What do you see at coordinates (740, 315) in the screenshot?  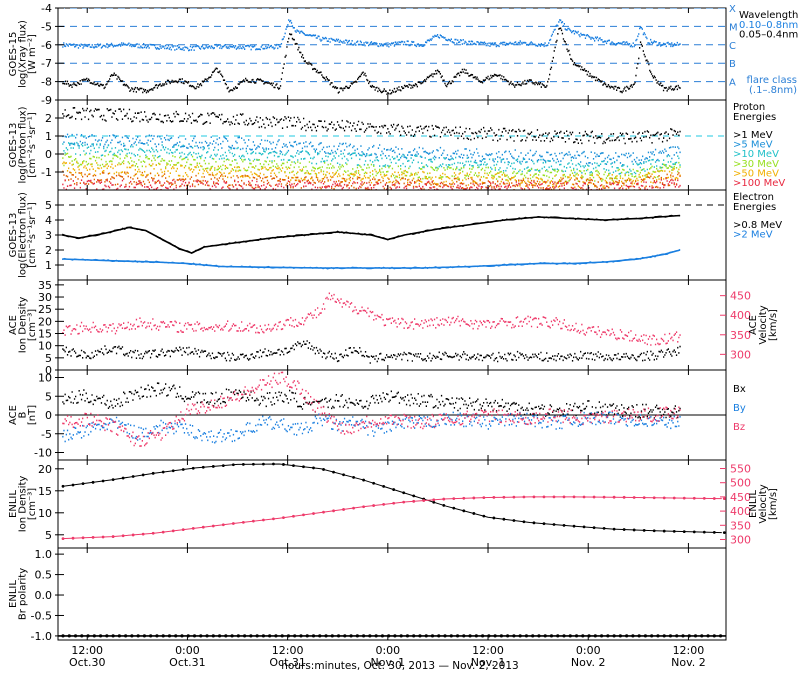 I see `y-tick-label-right: 400` at bounding box center [740, 315].